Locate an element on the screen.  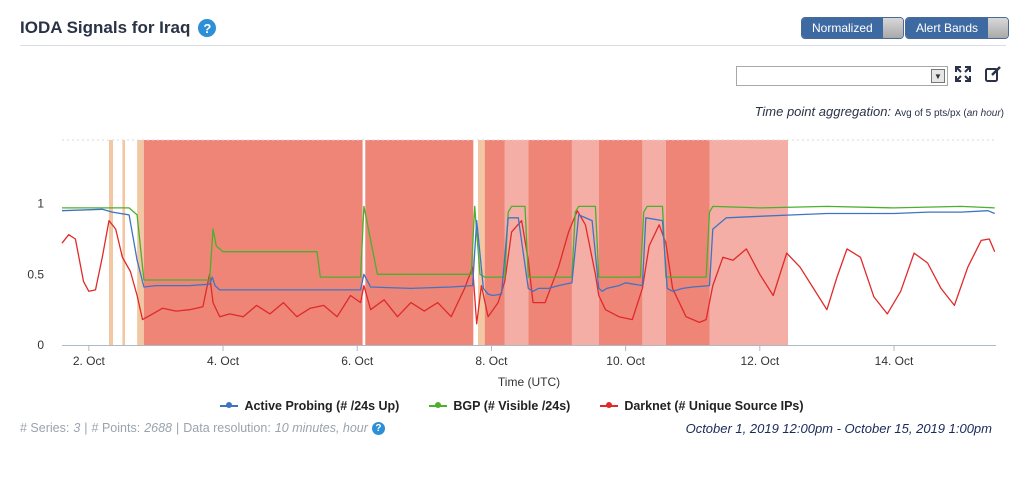
resolution-value: 10 minutes, hour is located at coordinates (321, 428).